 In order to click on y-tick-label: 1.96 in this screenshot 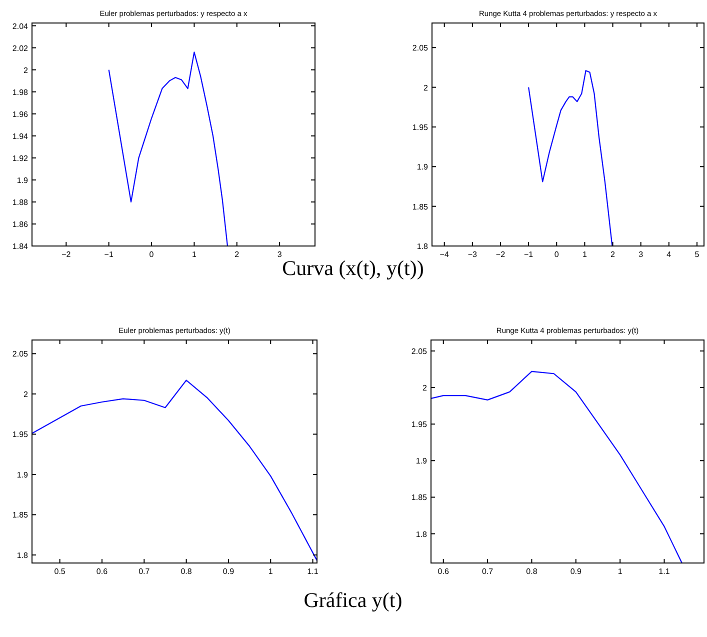, I will do `click(20, 114)`.